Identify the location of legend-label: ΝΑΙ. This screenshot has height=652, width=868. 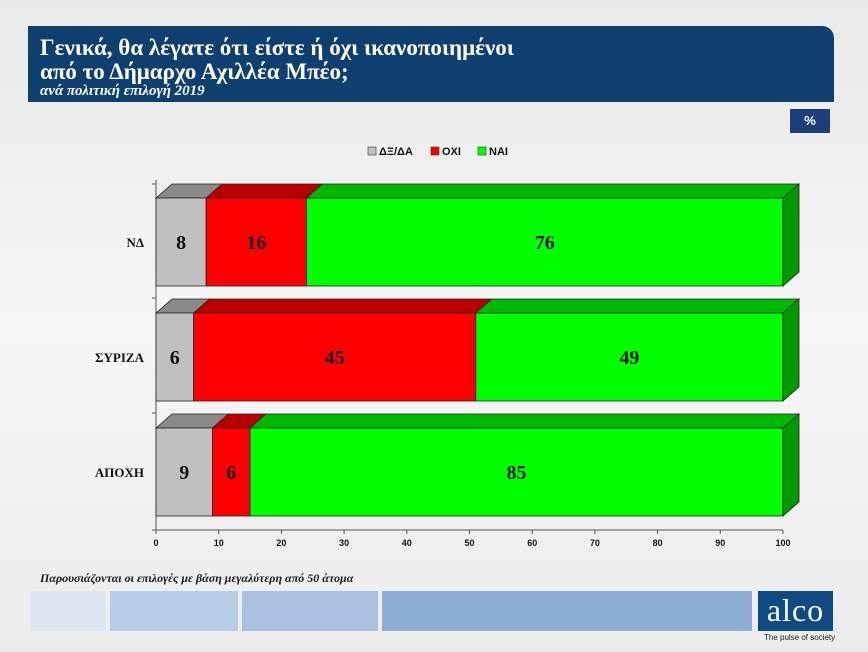
(498, 152).